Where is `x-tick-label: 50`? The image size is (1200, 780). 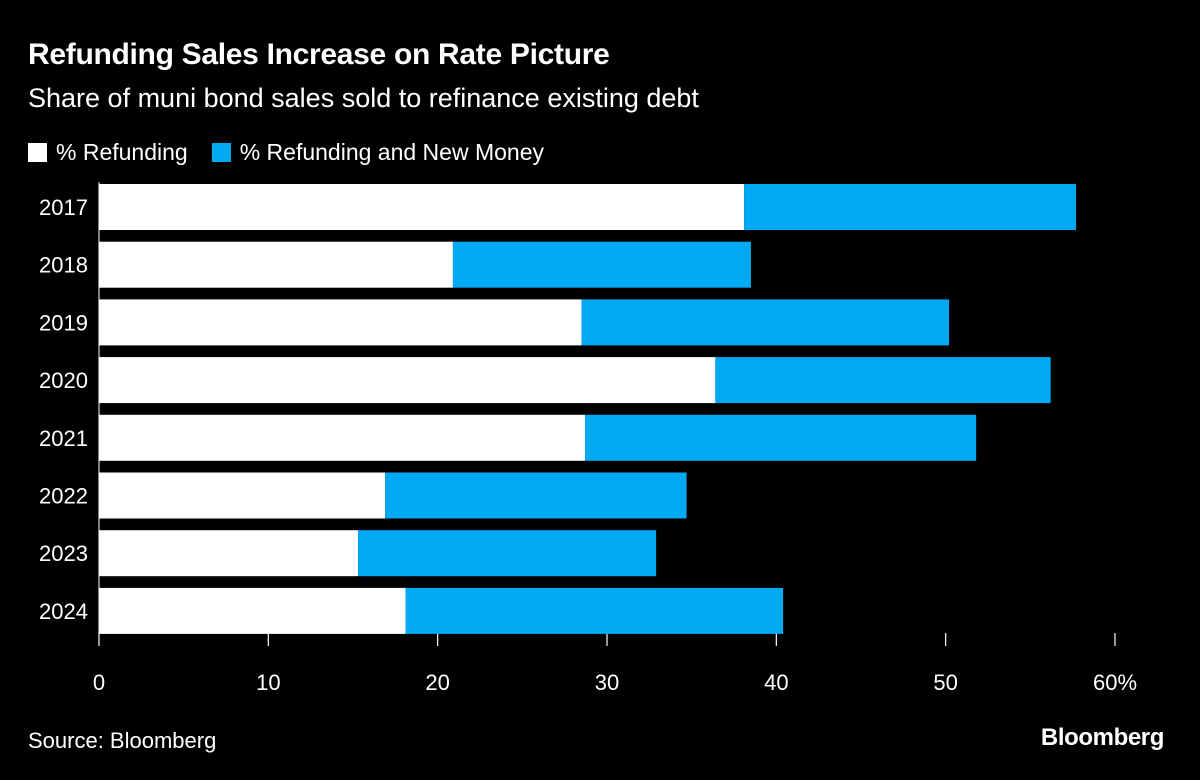 x-tick-label: 50 is located at coordinates (945, 682).